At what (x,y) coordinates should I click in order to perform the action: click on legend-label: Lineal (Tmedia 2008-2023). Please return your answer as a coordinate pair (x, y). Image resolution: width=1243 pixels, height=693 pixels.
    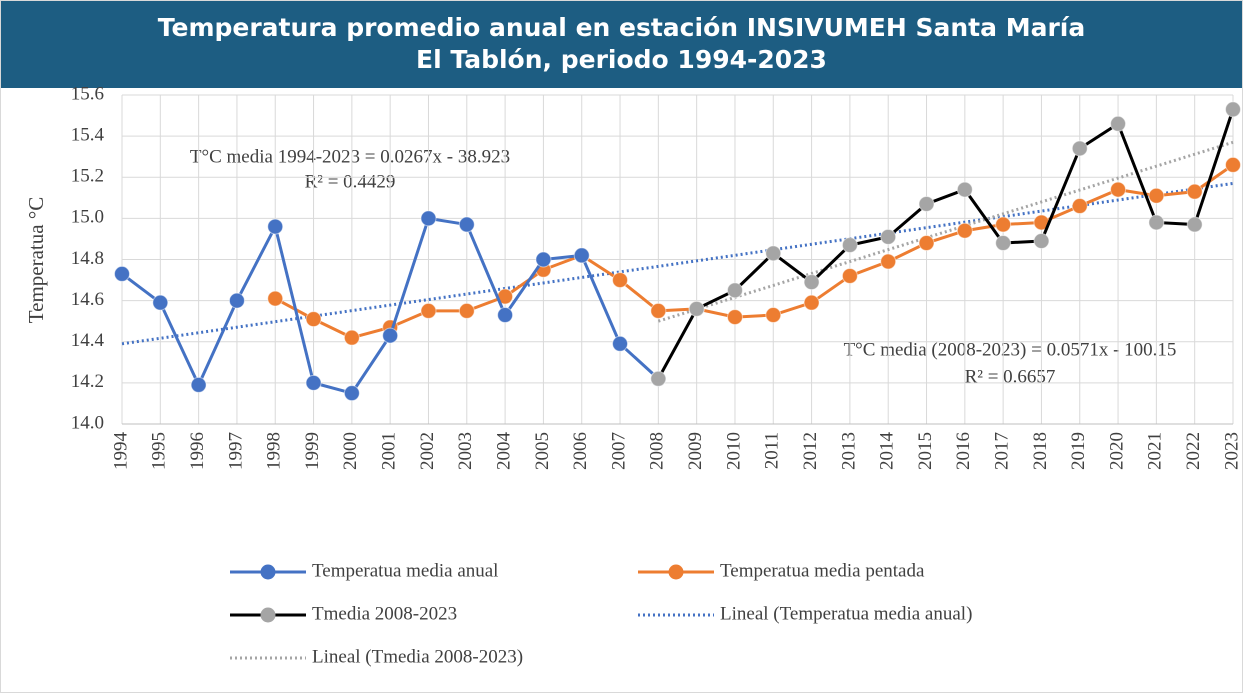
    Looking at the image, I should click on (417, 656).